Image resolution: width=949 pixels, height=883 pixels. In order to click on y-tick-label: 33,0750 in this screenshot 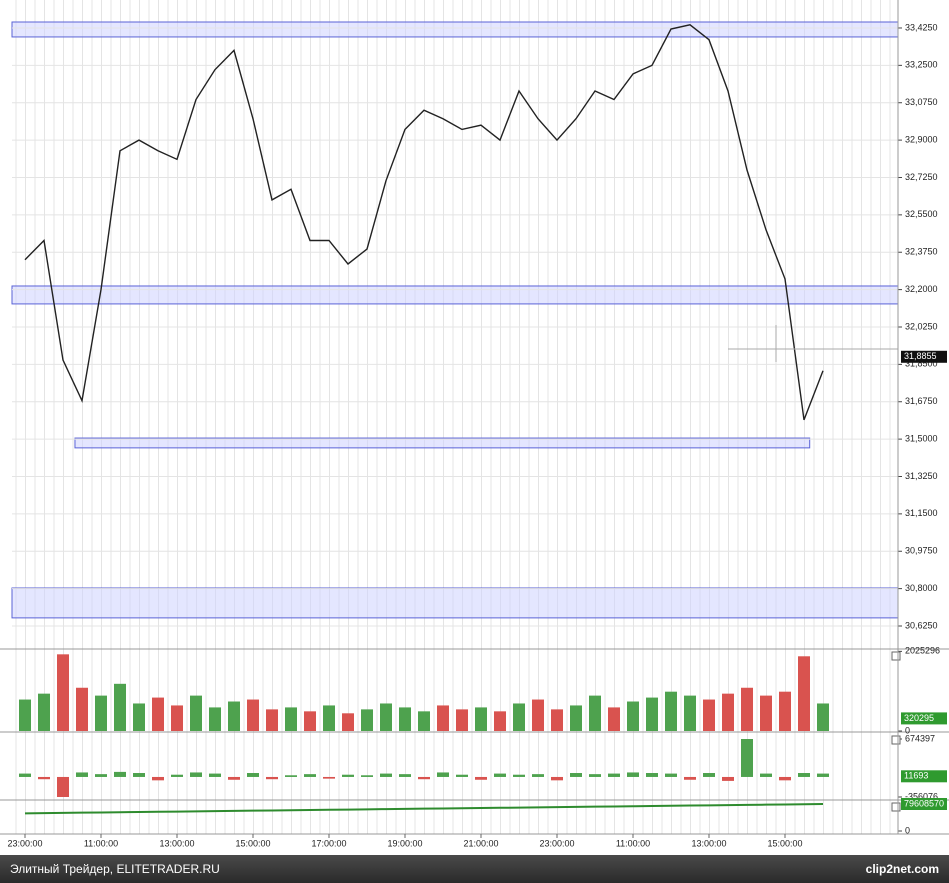, I will do `click(921, 102)`.